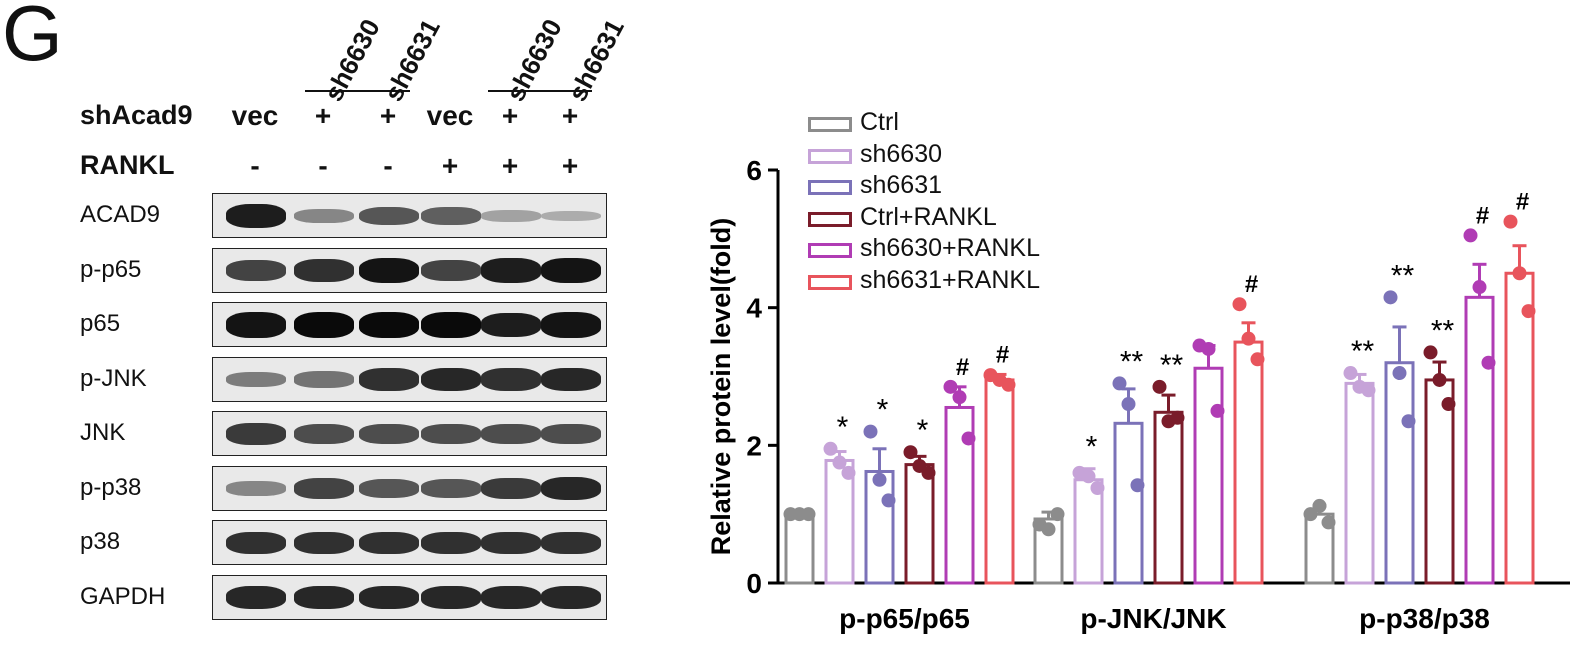 Image resolution: width=1592 pixels, height=645 pixels. I want to click on legend-label: sh6631, so click(901, 185).